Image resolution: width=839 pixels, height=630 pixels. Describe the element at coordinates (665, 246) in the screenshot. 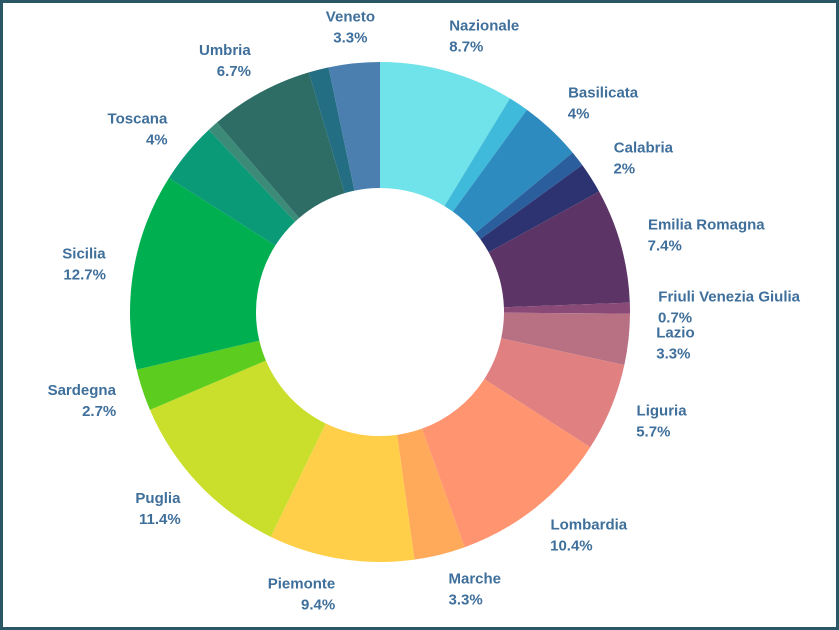

I see `slice-value: 7.4%` at that location.